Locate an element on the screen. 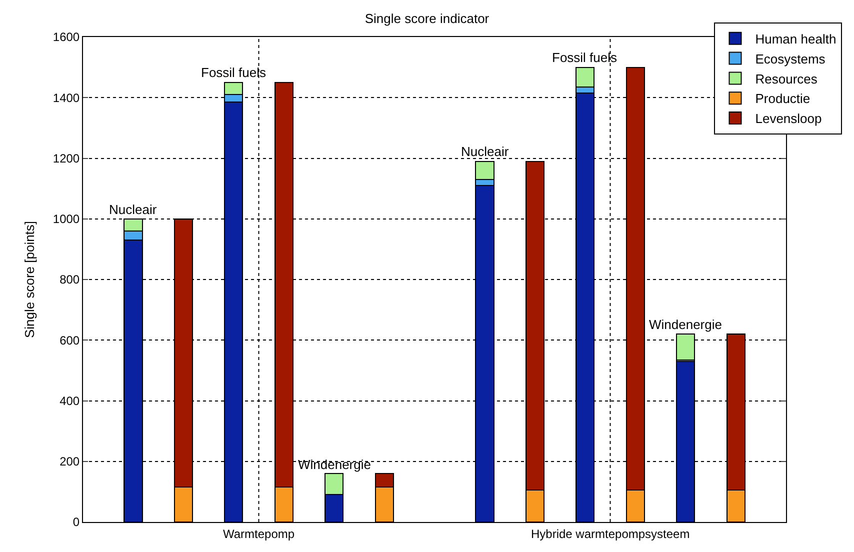 The image size is (854, 552). chart-title: Single score indicator is located at coordinates (427, 18).